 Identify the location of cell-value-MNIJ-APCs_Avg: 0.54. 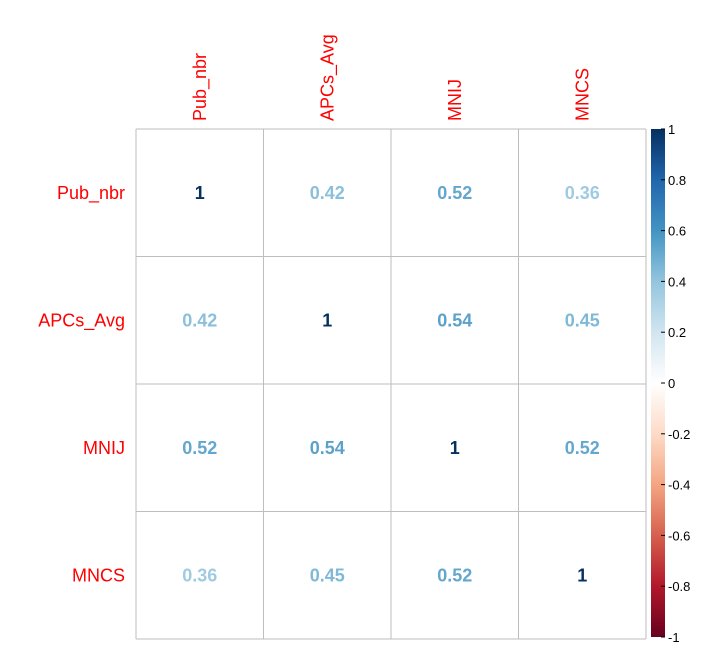
(327, 448).